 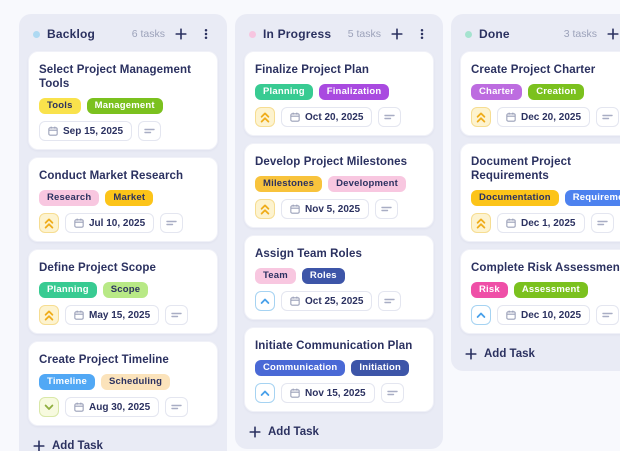 What do you see at coordinates (60, 106) in the screenshot?
I see `tag: Tools` at bounding box center [60, 106].